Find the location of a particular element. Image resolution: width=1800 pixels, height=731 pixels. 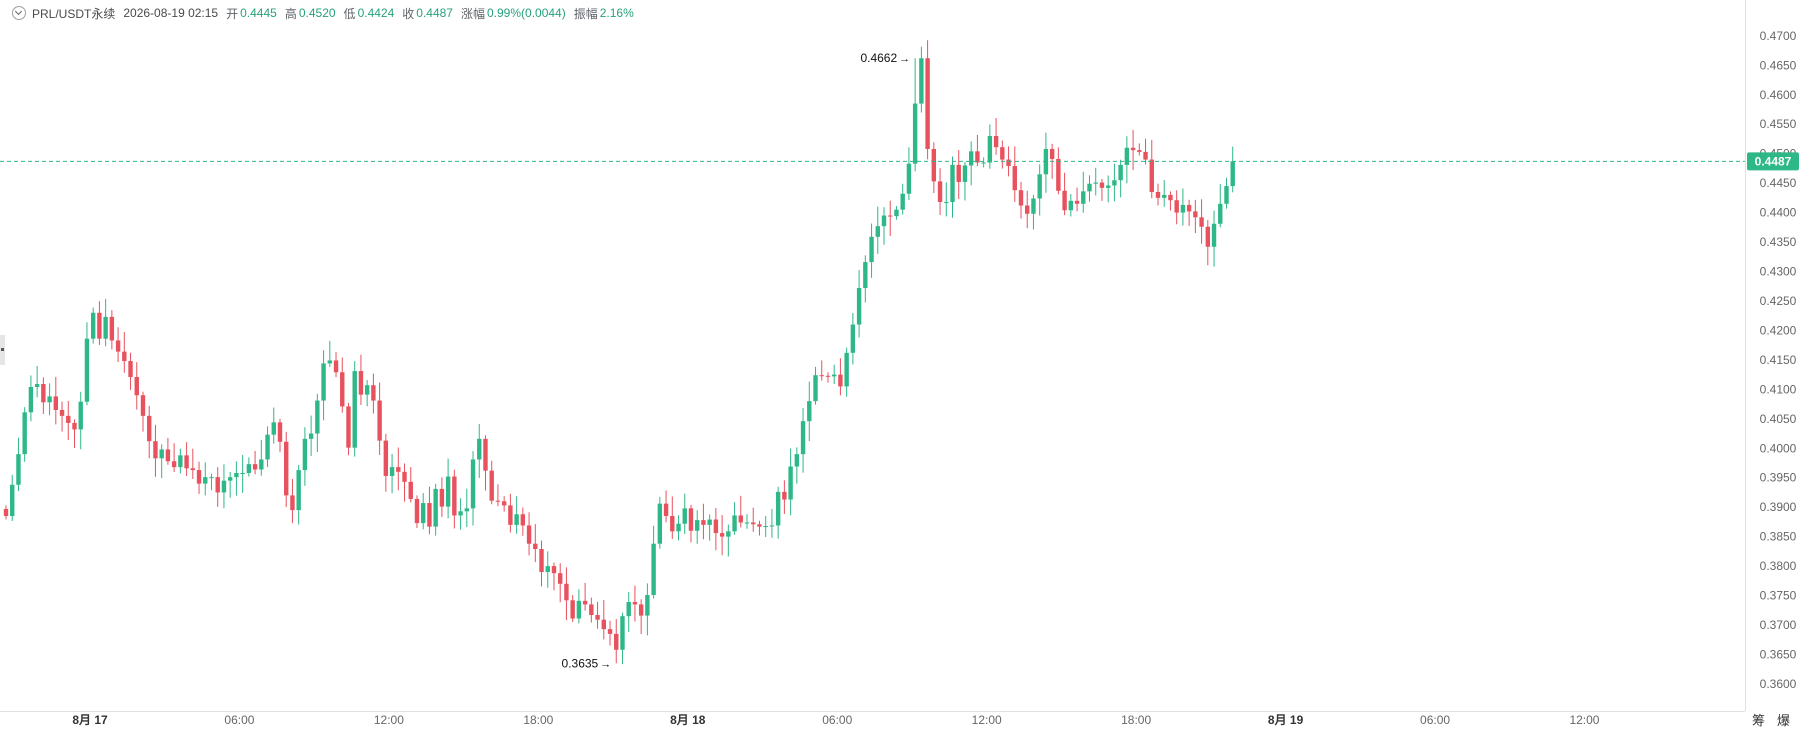

y-tick-label: 0.3950 is located at coordinates (1778, 478).